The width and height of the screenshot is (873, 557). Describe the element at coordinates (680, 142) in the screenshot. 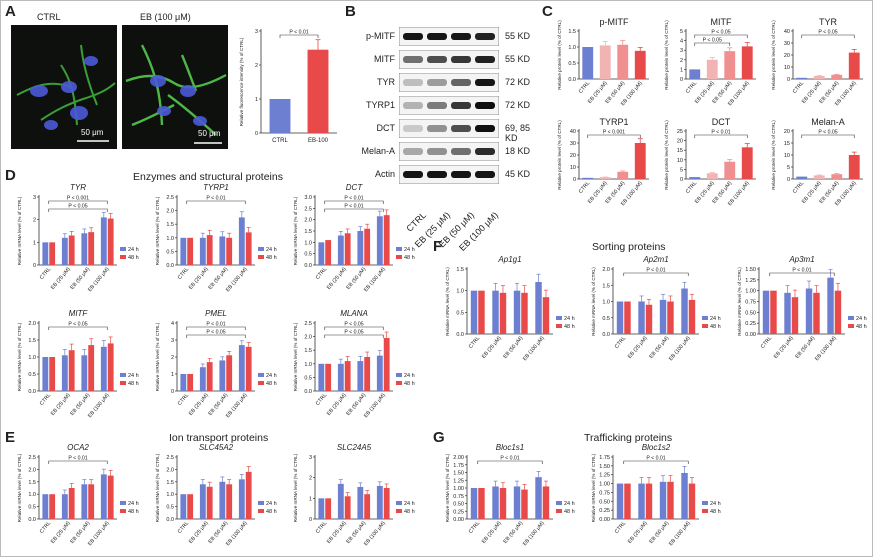

I see `y-tick-label: 20` at that location.